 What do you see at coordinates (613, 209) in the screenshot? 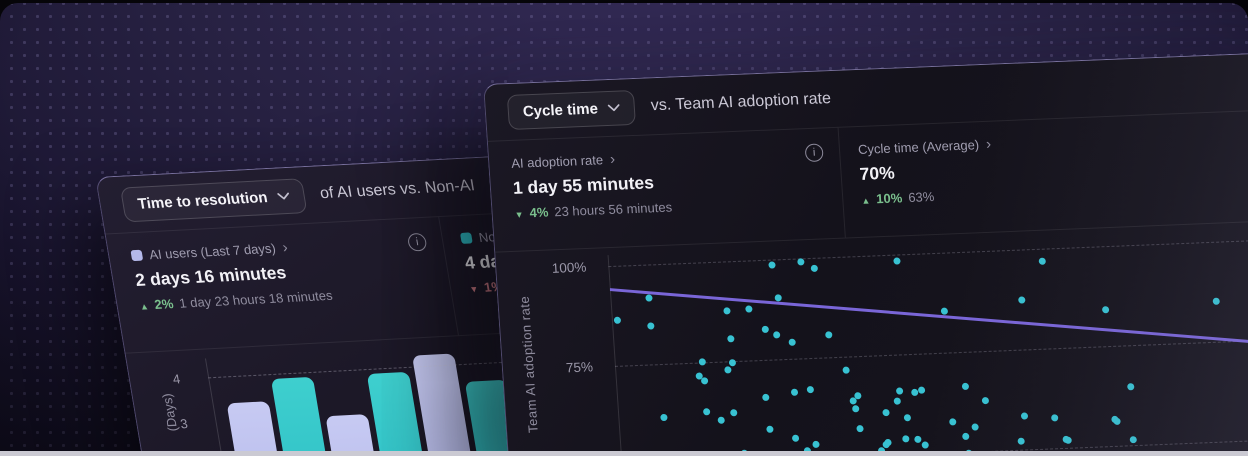
I see `delta-note: 23 hours 56 minutes` at bounding box center [613, 209].